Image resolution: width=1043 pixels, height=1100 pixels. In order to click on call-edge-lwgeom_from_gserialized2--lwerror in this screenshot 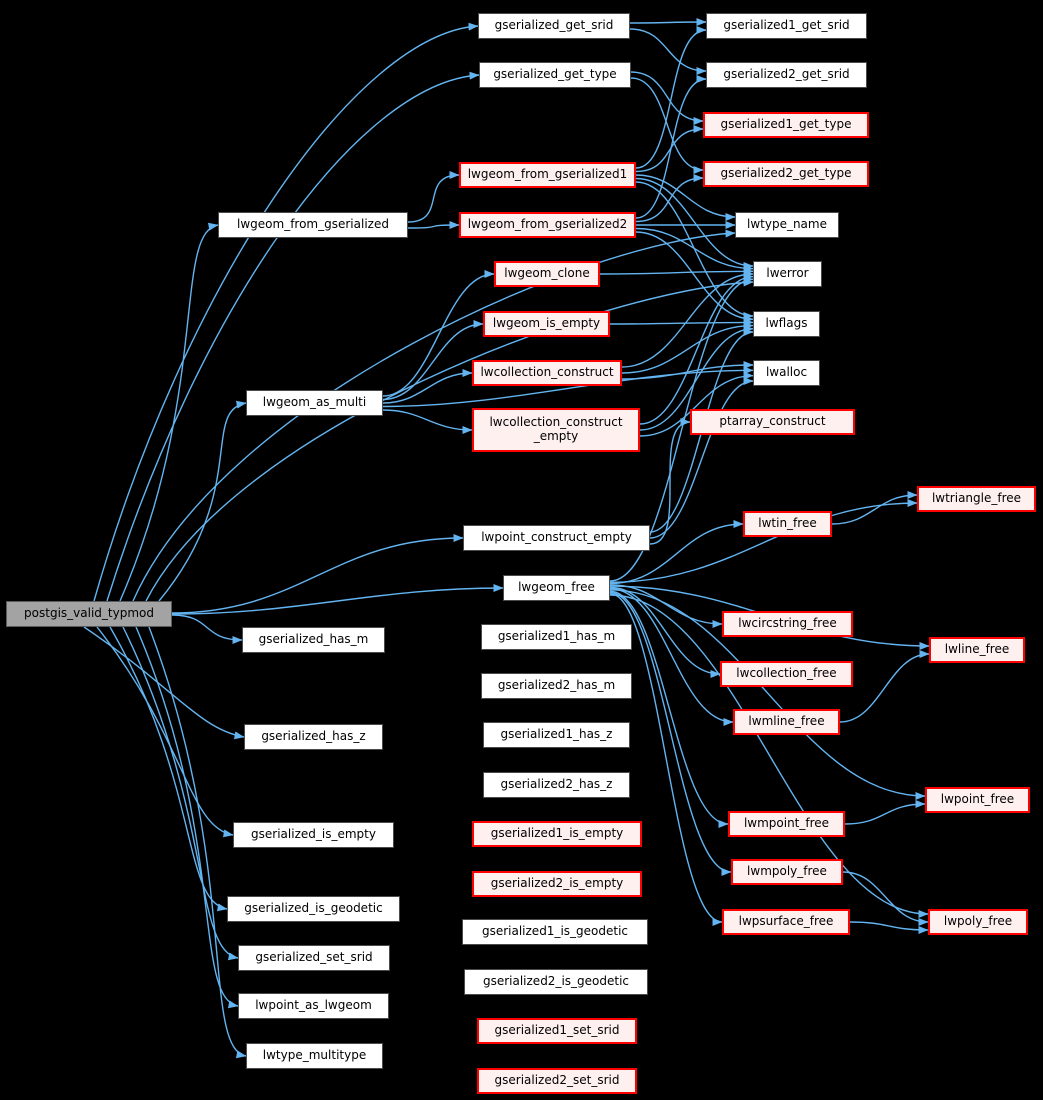, I will do `click(694, 250)`.